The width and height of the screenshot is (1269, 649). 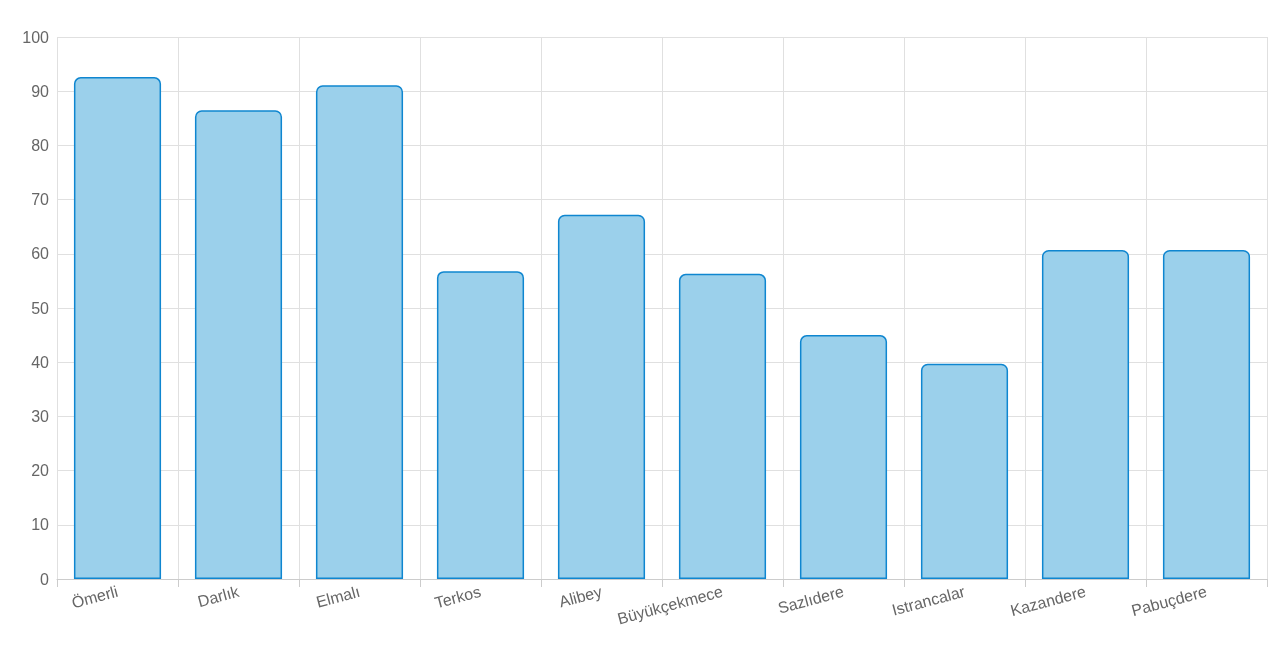 What do you see at coordinates (36, 37) in the screenshot?
I see `y-tick-label: 100` at bounding box center [36, 37].